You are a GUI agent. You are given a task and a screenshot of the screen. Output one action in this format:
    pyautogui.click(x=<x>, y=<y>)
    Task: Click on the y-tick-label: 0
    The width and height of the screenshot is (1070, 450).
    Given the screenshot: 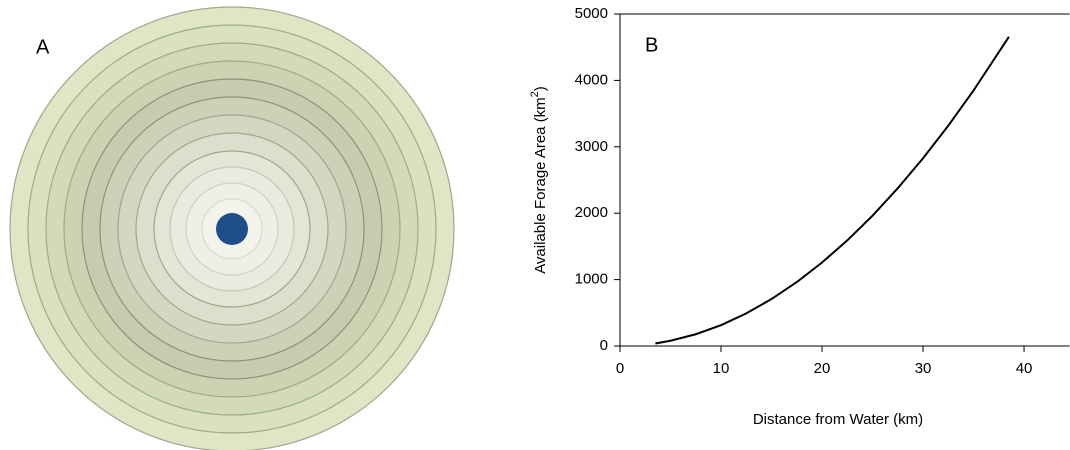 What is the action you would take?
    pyautogui.click(x=604, y=345)
    